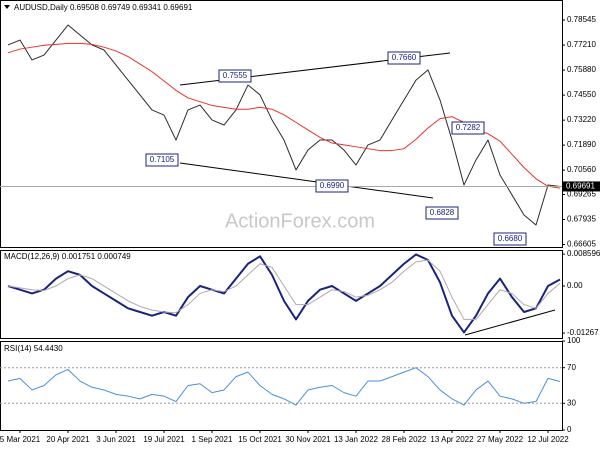  I want to click on annotation: 0.7105, so click(162, 159).